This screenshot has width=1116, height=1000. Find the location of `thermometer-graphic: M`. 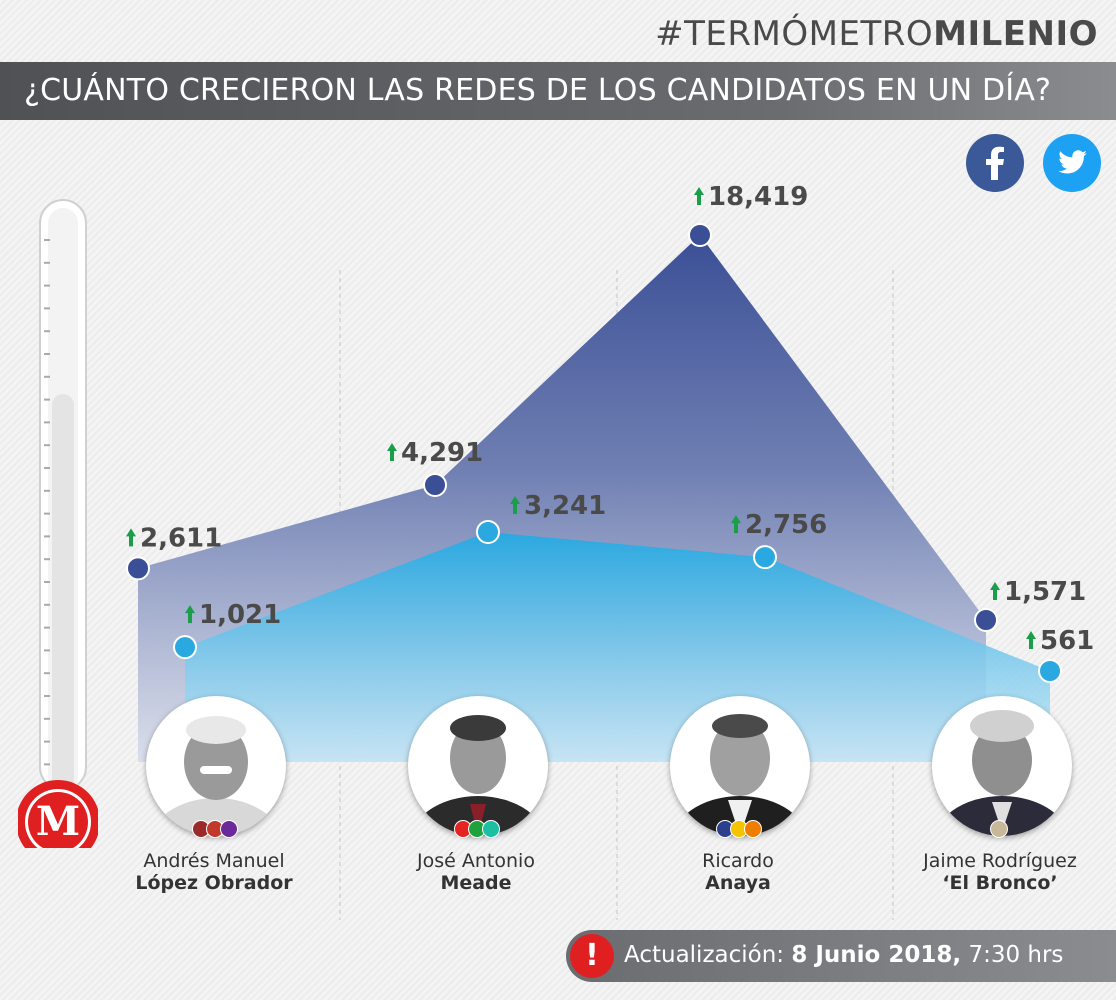

thermometer-graphic: M is located at coordinates (58, 523).